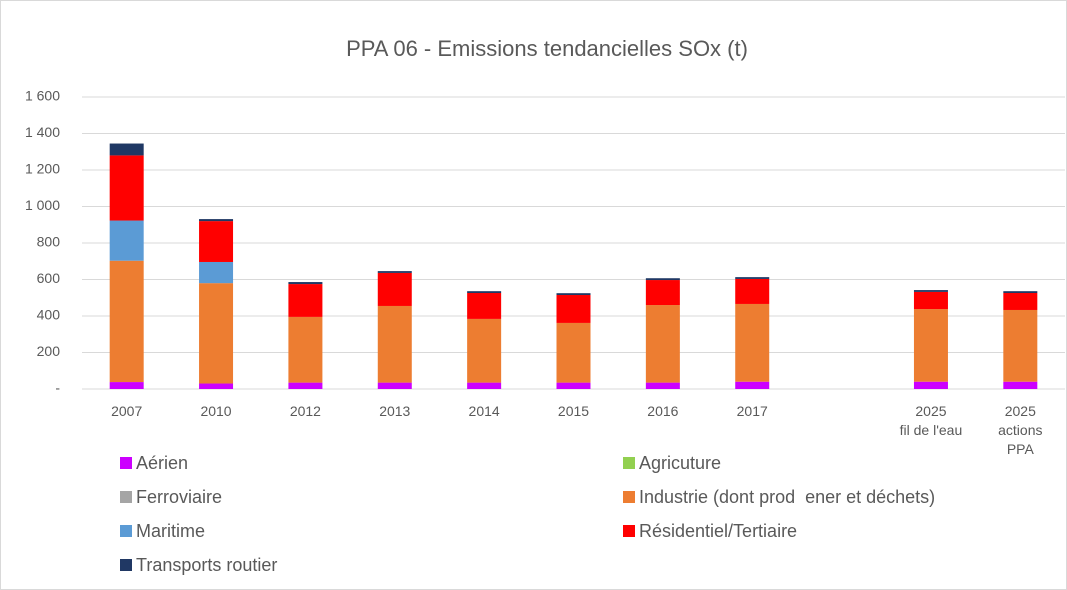  I want to click on legend-entry: Résidentiel/Tertiaire, so click(710, 531).